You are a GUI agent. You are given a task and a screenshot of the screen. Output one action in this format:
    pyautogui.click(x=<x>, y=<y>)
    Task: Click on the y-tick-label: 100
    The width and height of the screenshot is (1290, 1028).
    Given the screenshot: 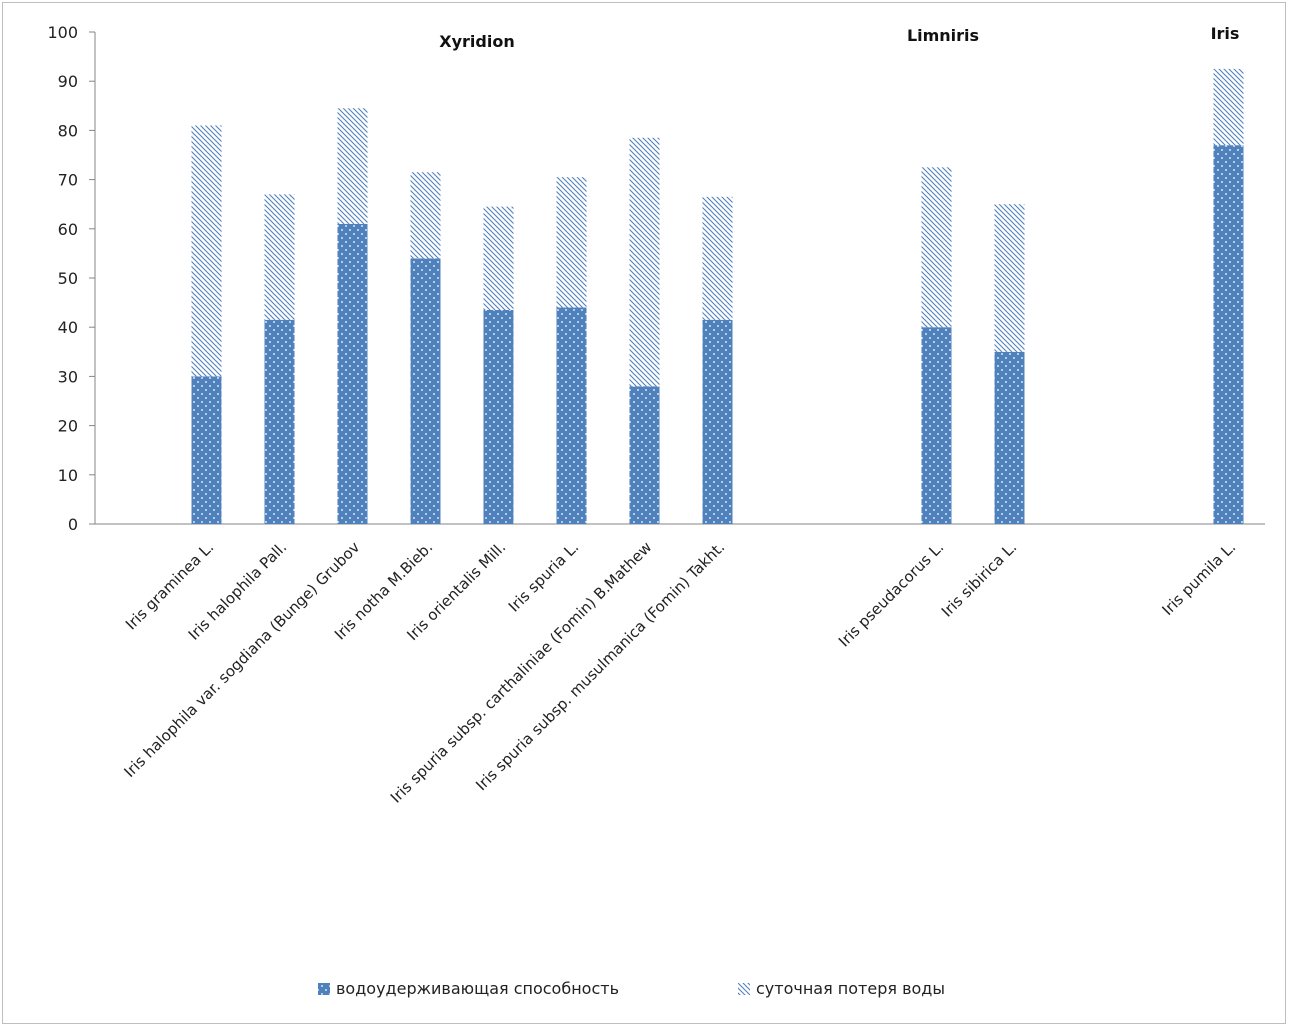 What is the action you would take?
    pyautogui.click(x=62, y=32)
    